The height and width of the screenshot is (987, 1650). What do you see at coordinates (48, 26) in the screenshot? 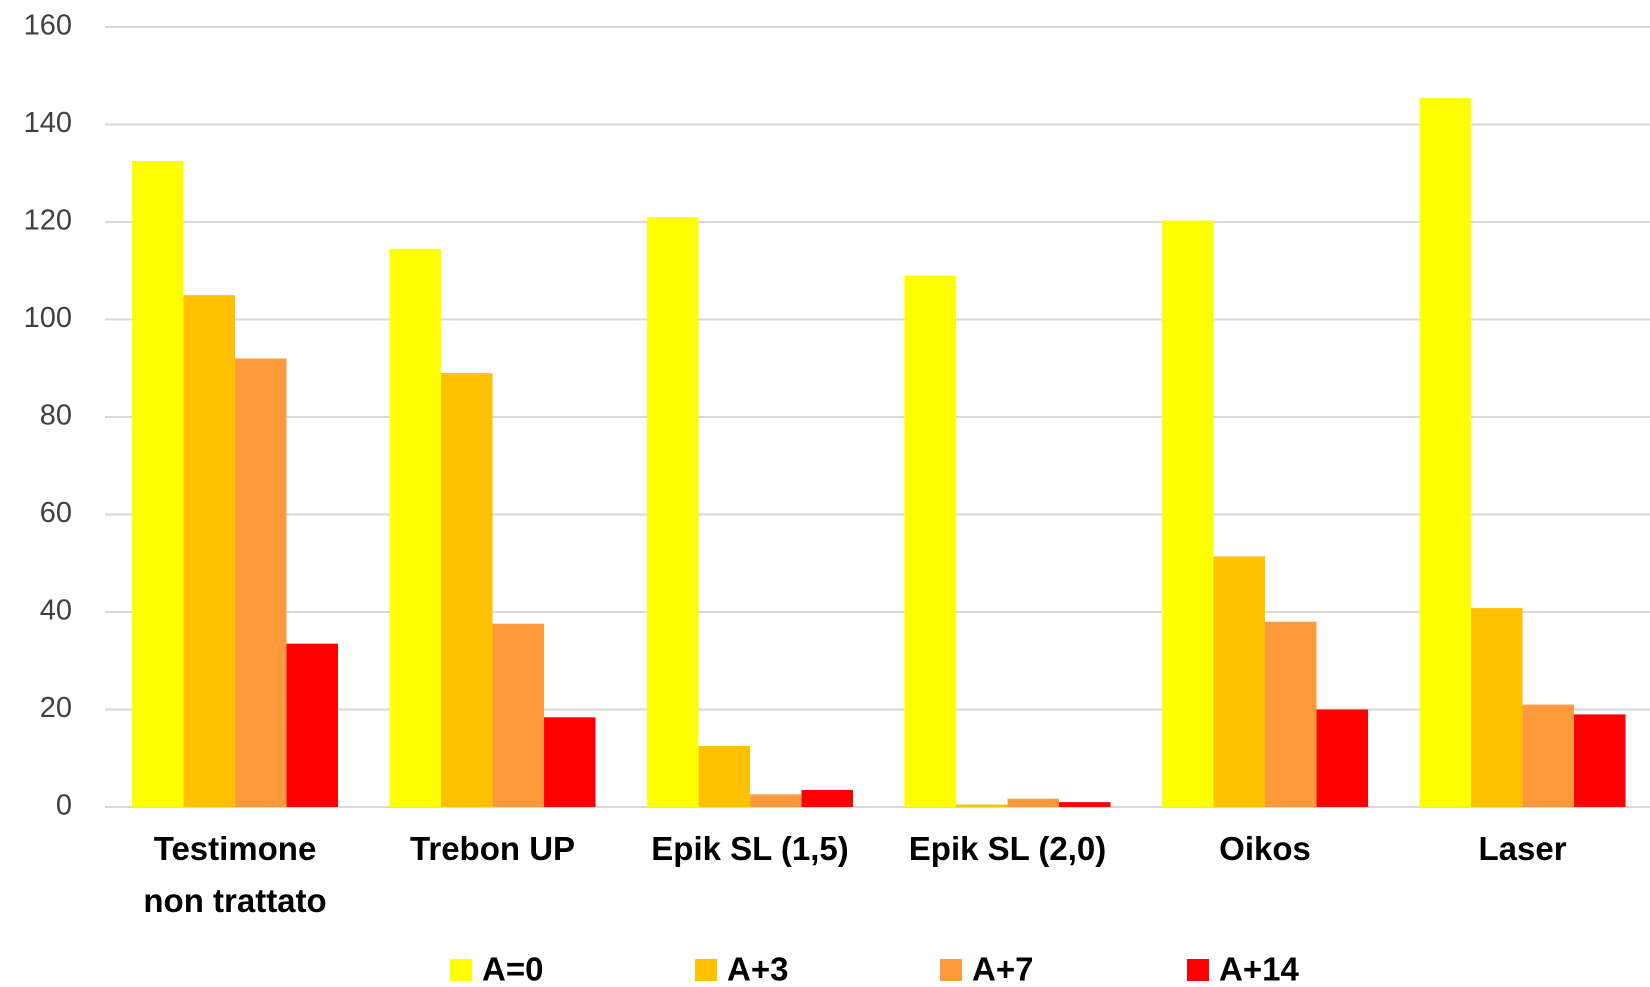
I see `y-tick-label: 160` at bounding box center [48, 26].